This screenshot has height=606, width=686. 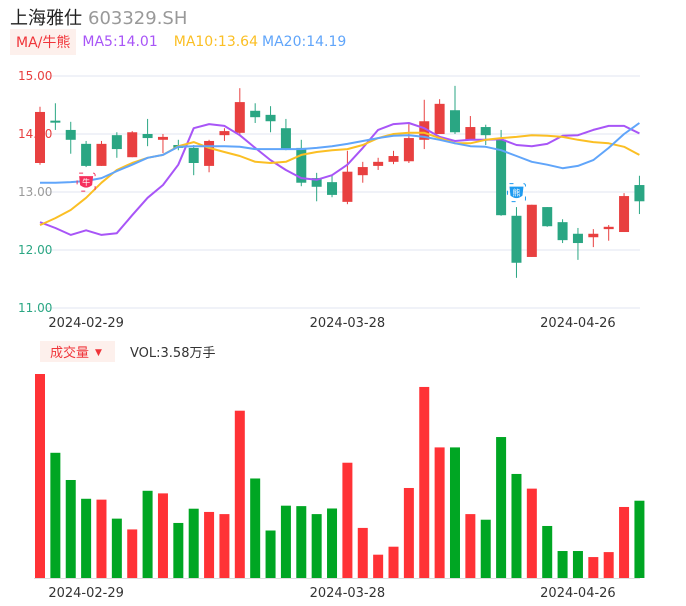 I want to click on volume-toggle-label: 成交量, so click(x=70, y=353).